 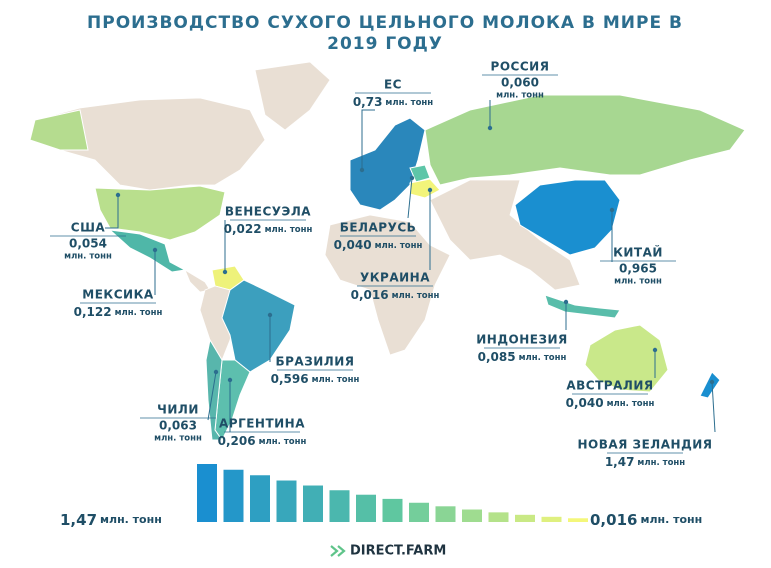 I want to click on country-value-line: 0,040 млн. тонн, so click(x=378, y=245).